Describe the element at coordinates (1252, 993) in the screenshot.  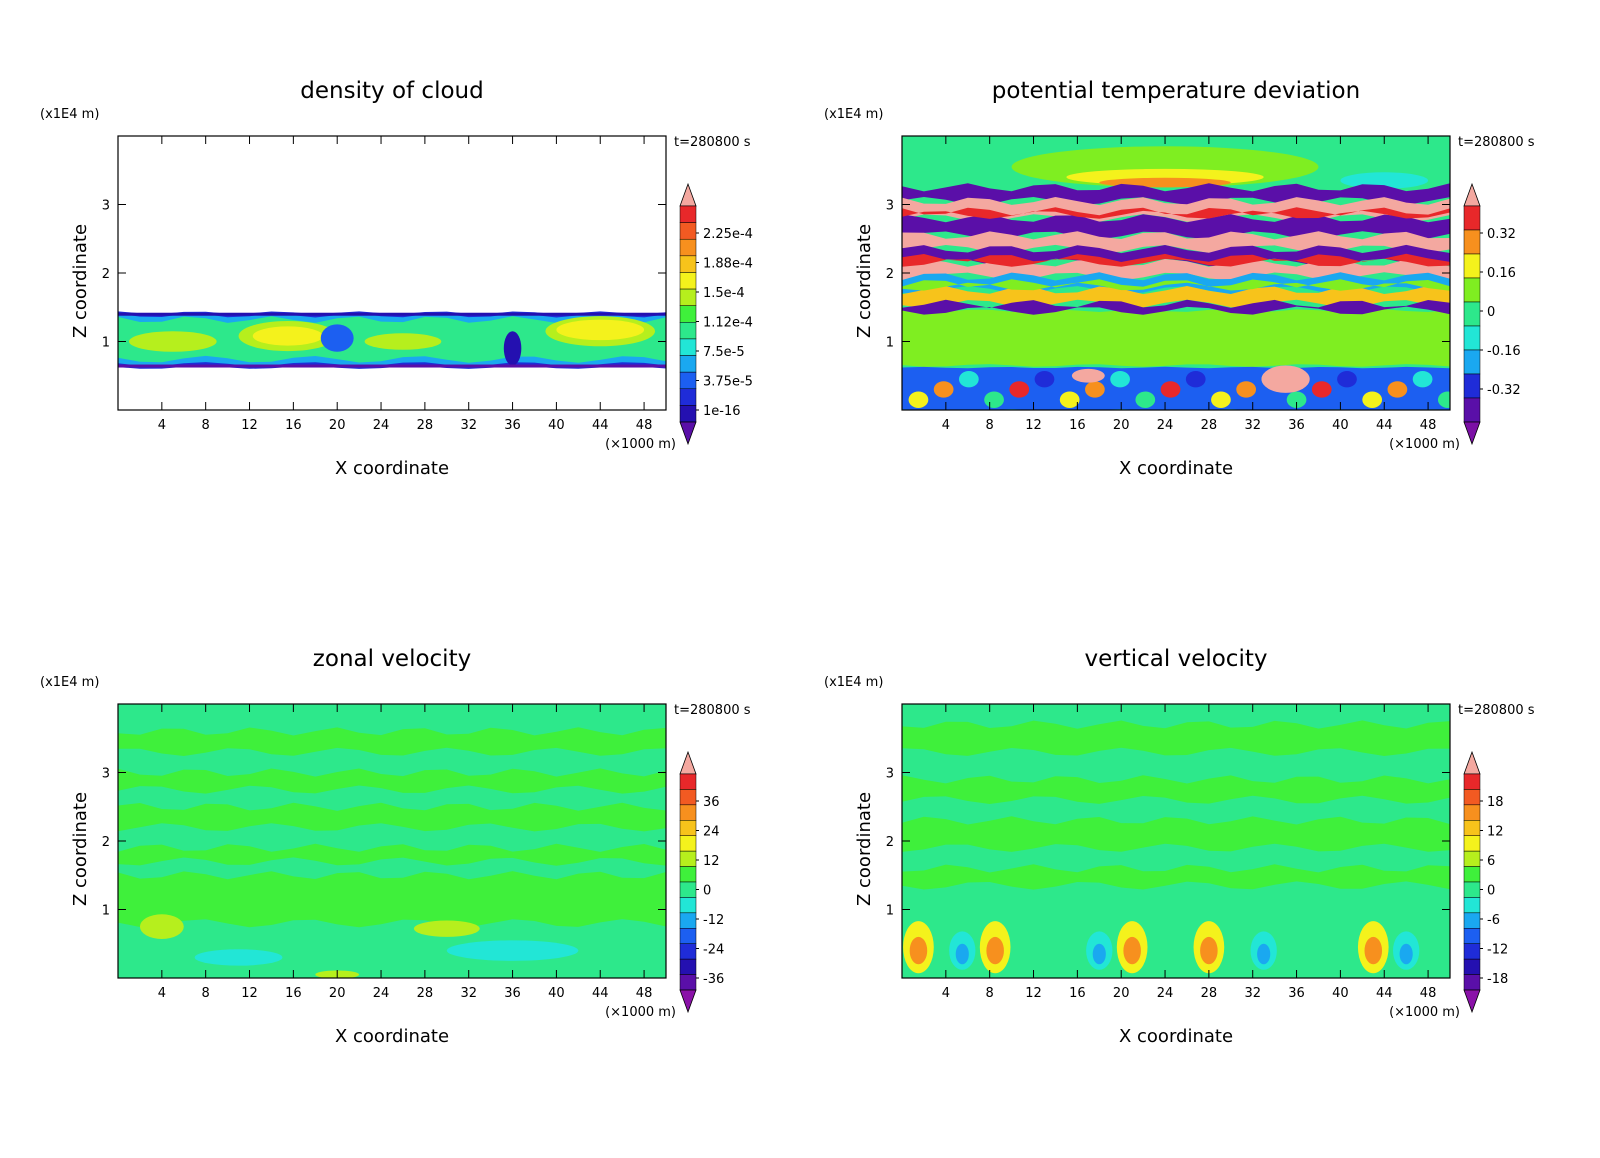
I see `x-tick-label: 32` at that location.